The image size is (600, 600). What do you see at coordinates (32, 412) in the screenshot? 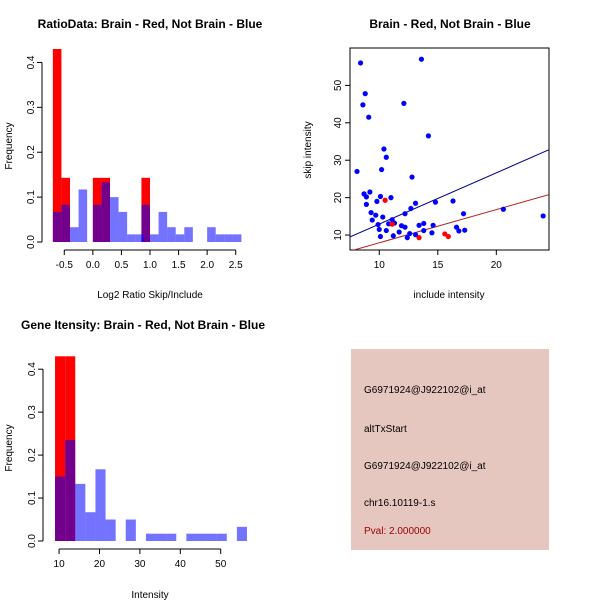
I see `intensity-y-tick-label: 0.3` at bounding box center [32, 412].